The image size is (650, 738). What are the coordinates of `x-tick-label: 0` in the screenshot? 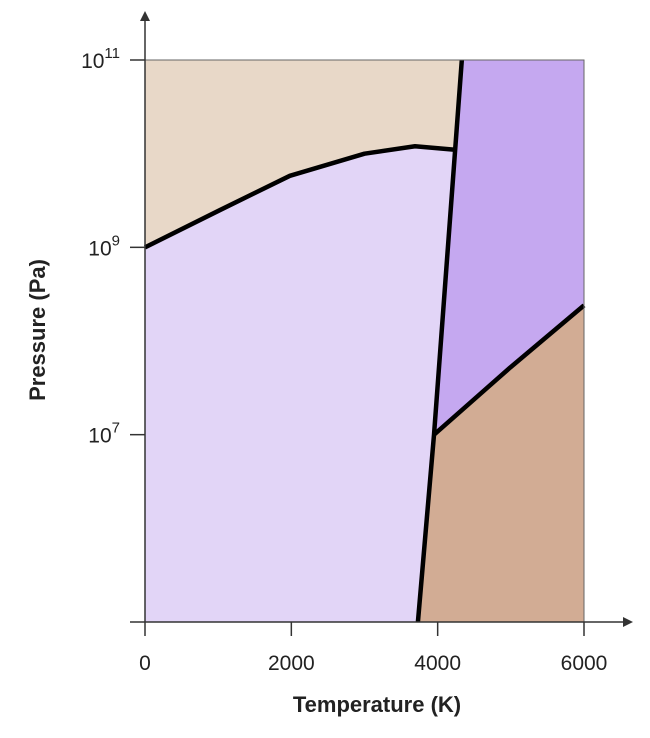 It's located at (145, 663).